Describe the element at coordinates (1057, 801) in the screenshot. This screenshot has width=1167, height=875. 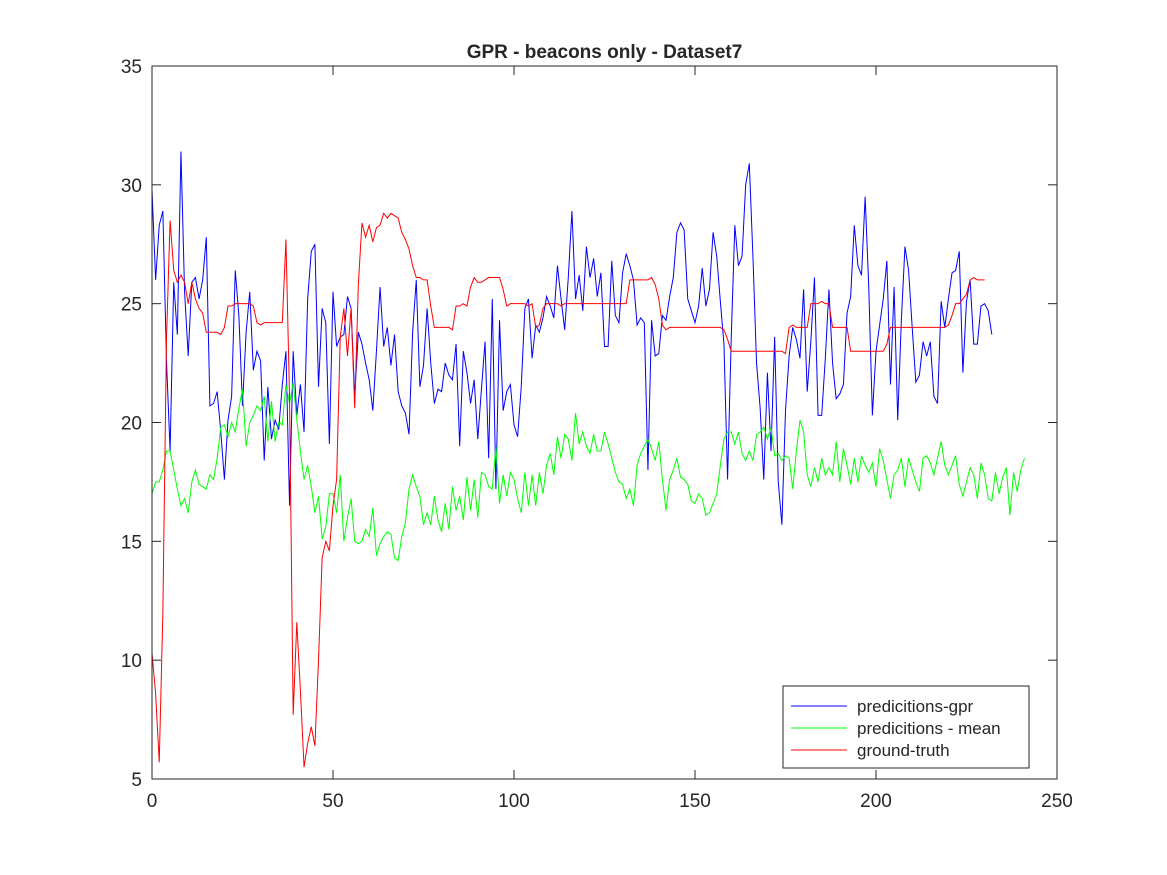
I see `x-tick-label: 250` at that location.